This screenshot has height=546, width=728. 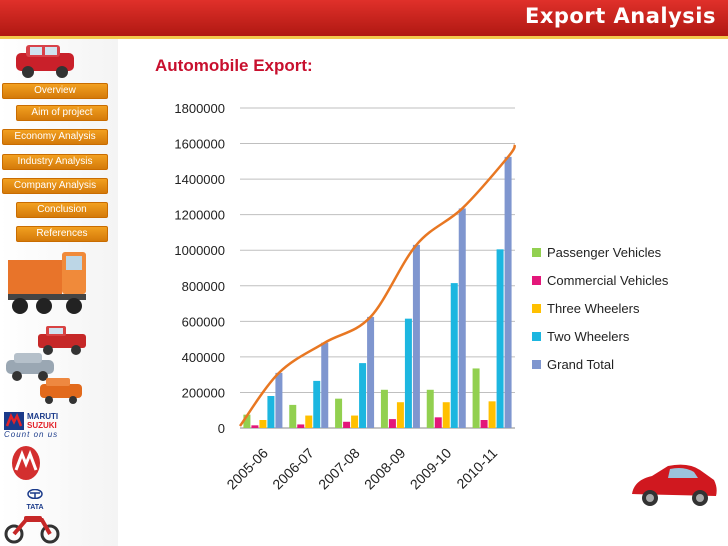 What do you see at coordinates (35, 494) in the screenshot?
I see `tata-logo-icon` at bounding box center [35, 494].